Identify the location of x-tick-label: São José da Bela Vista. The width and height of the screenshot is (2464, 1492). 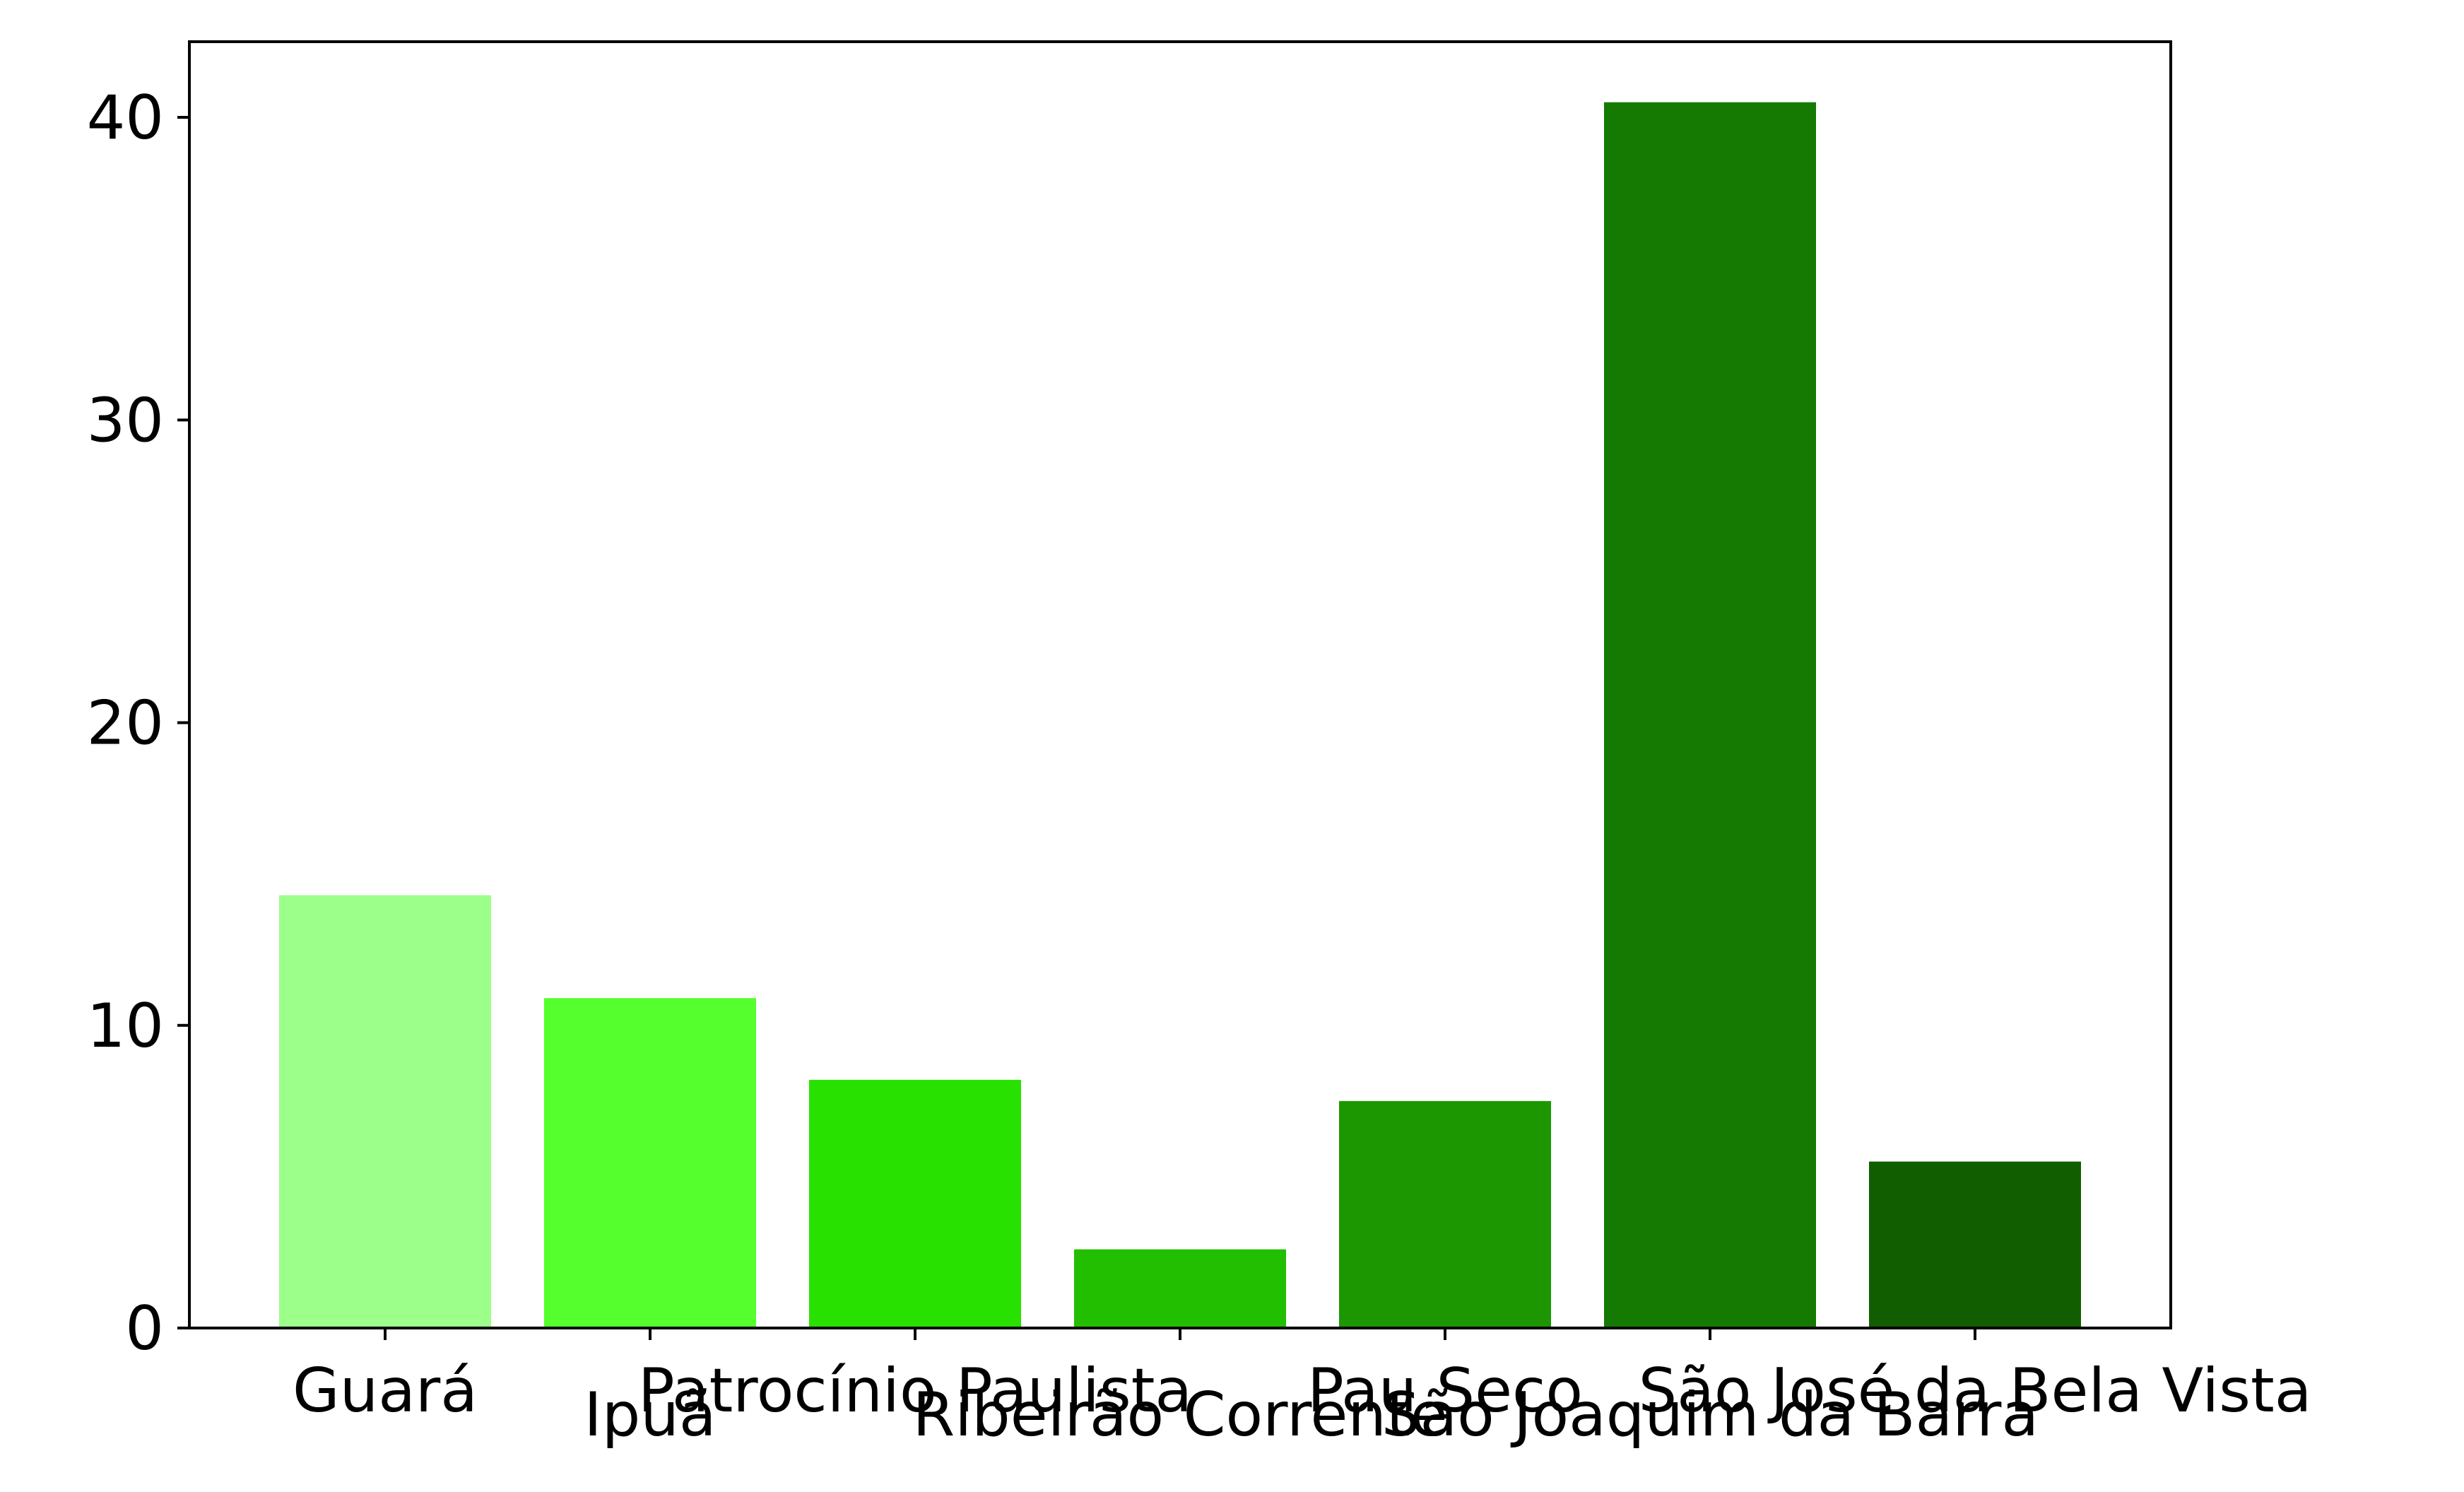
(1975, 1391).